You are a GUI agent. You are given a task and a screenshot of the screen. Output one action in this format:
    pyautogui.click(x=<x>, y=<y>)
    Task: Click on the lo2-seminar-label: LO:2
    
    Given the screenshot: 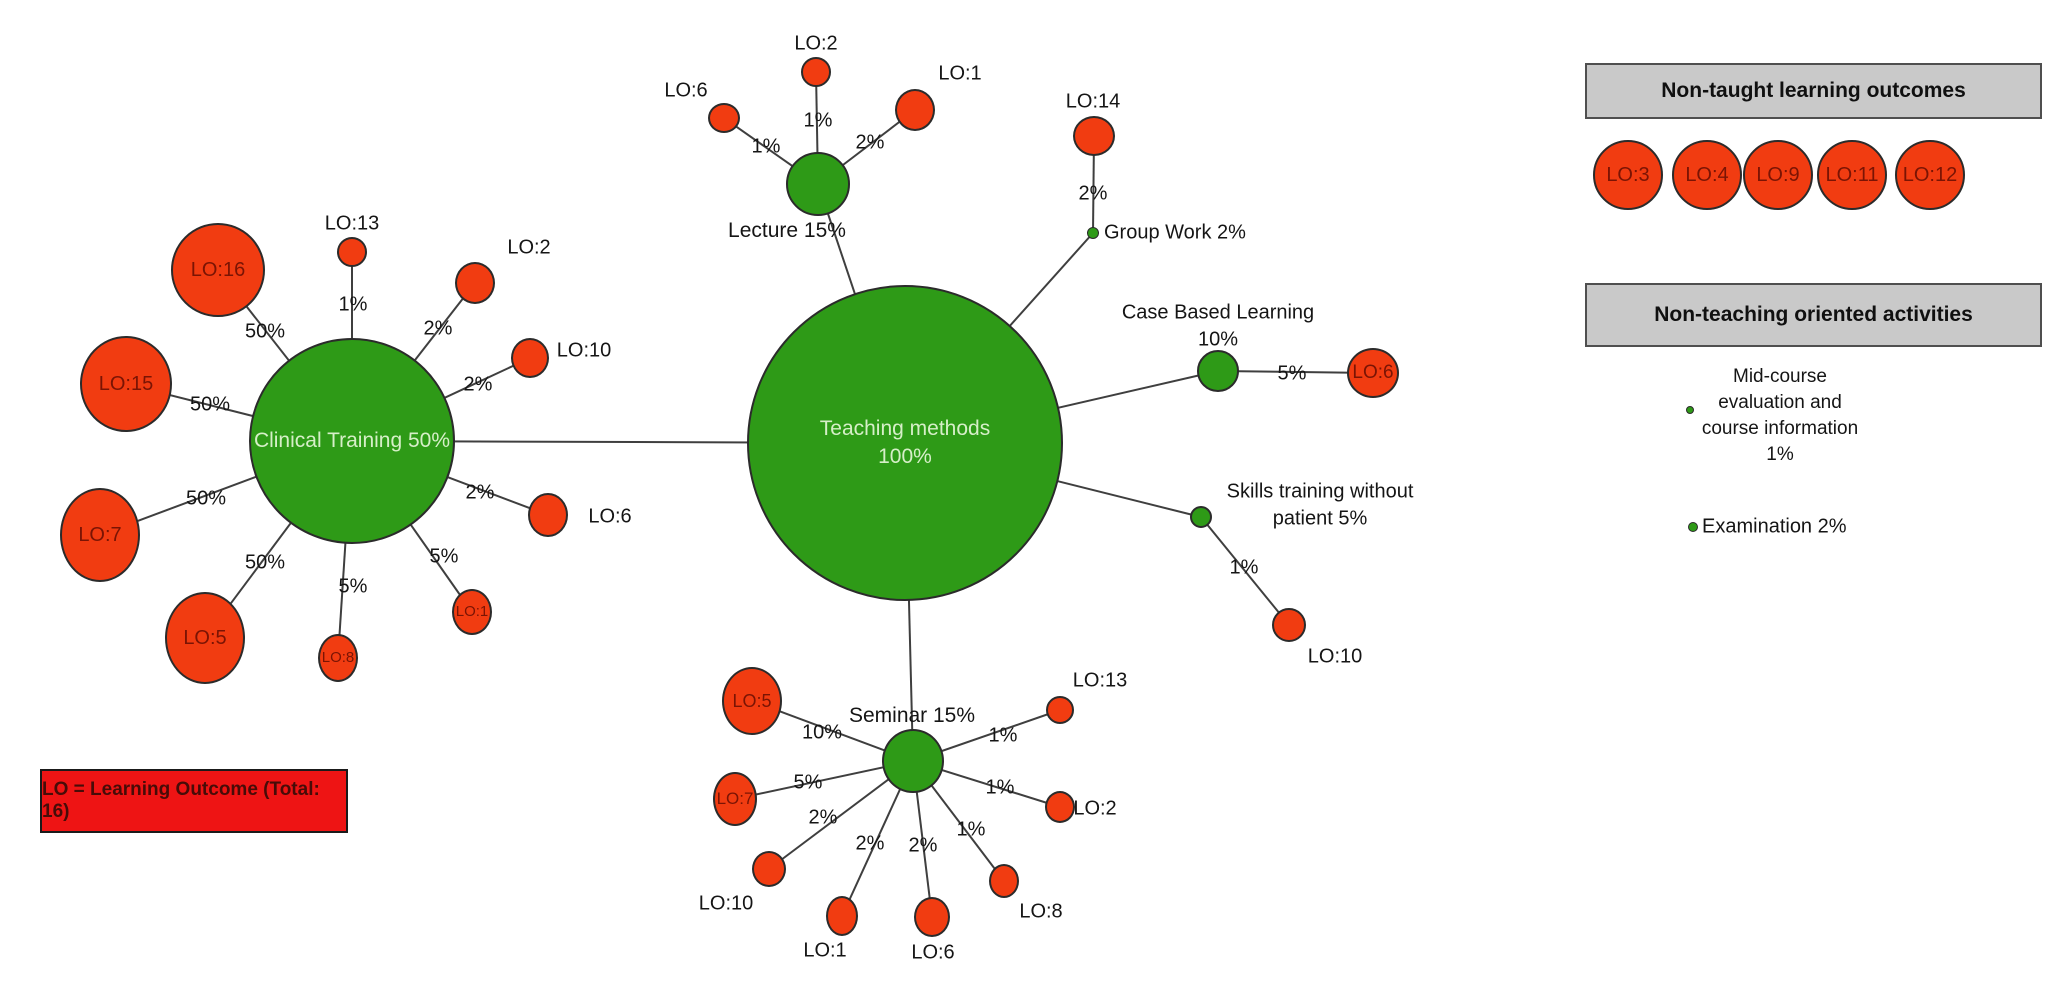 What is the action you would take?
    pyautogui.click(x=1095, y=808)
    